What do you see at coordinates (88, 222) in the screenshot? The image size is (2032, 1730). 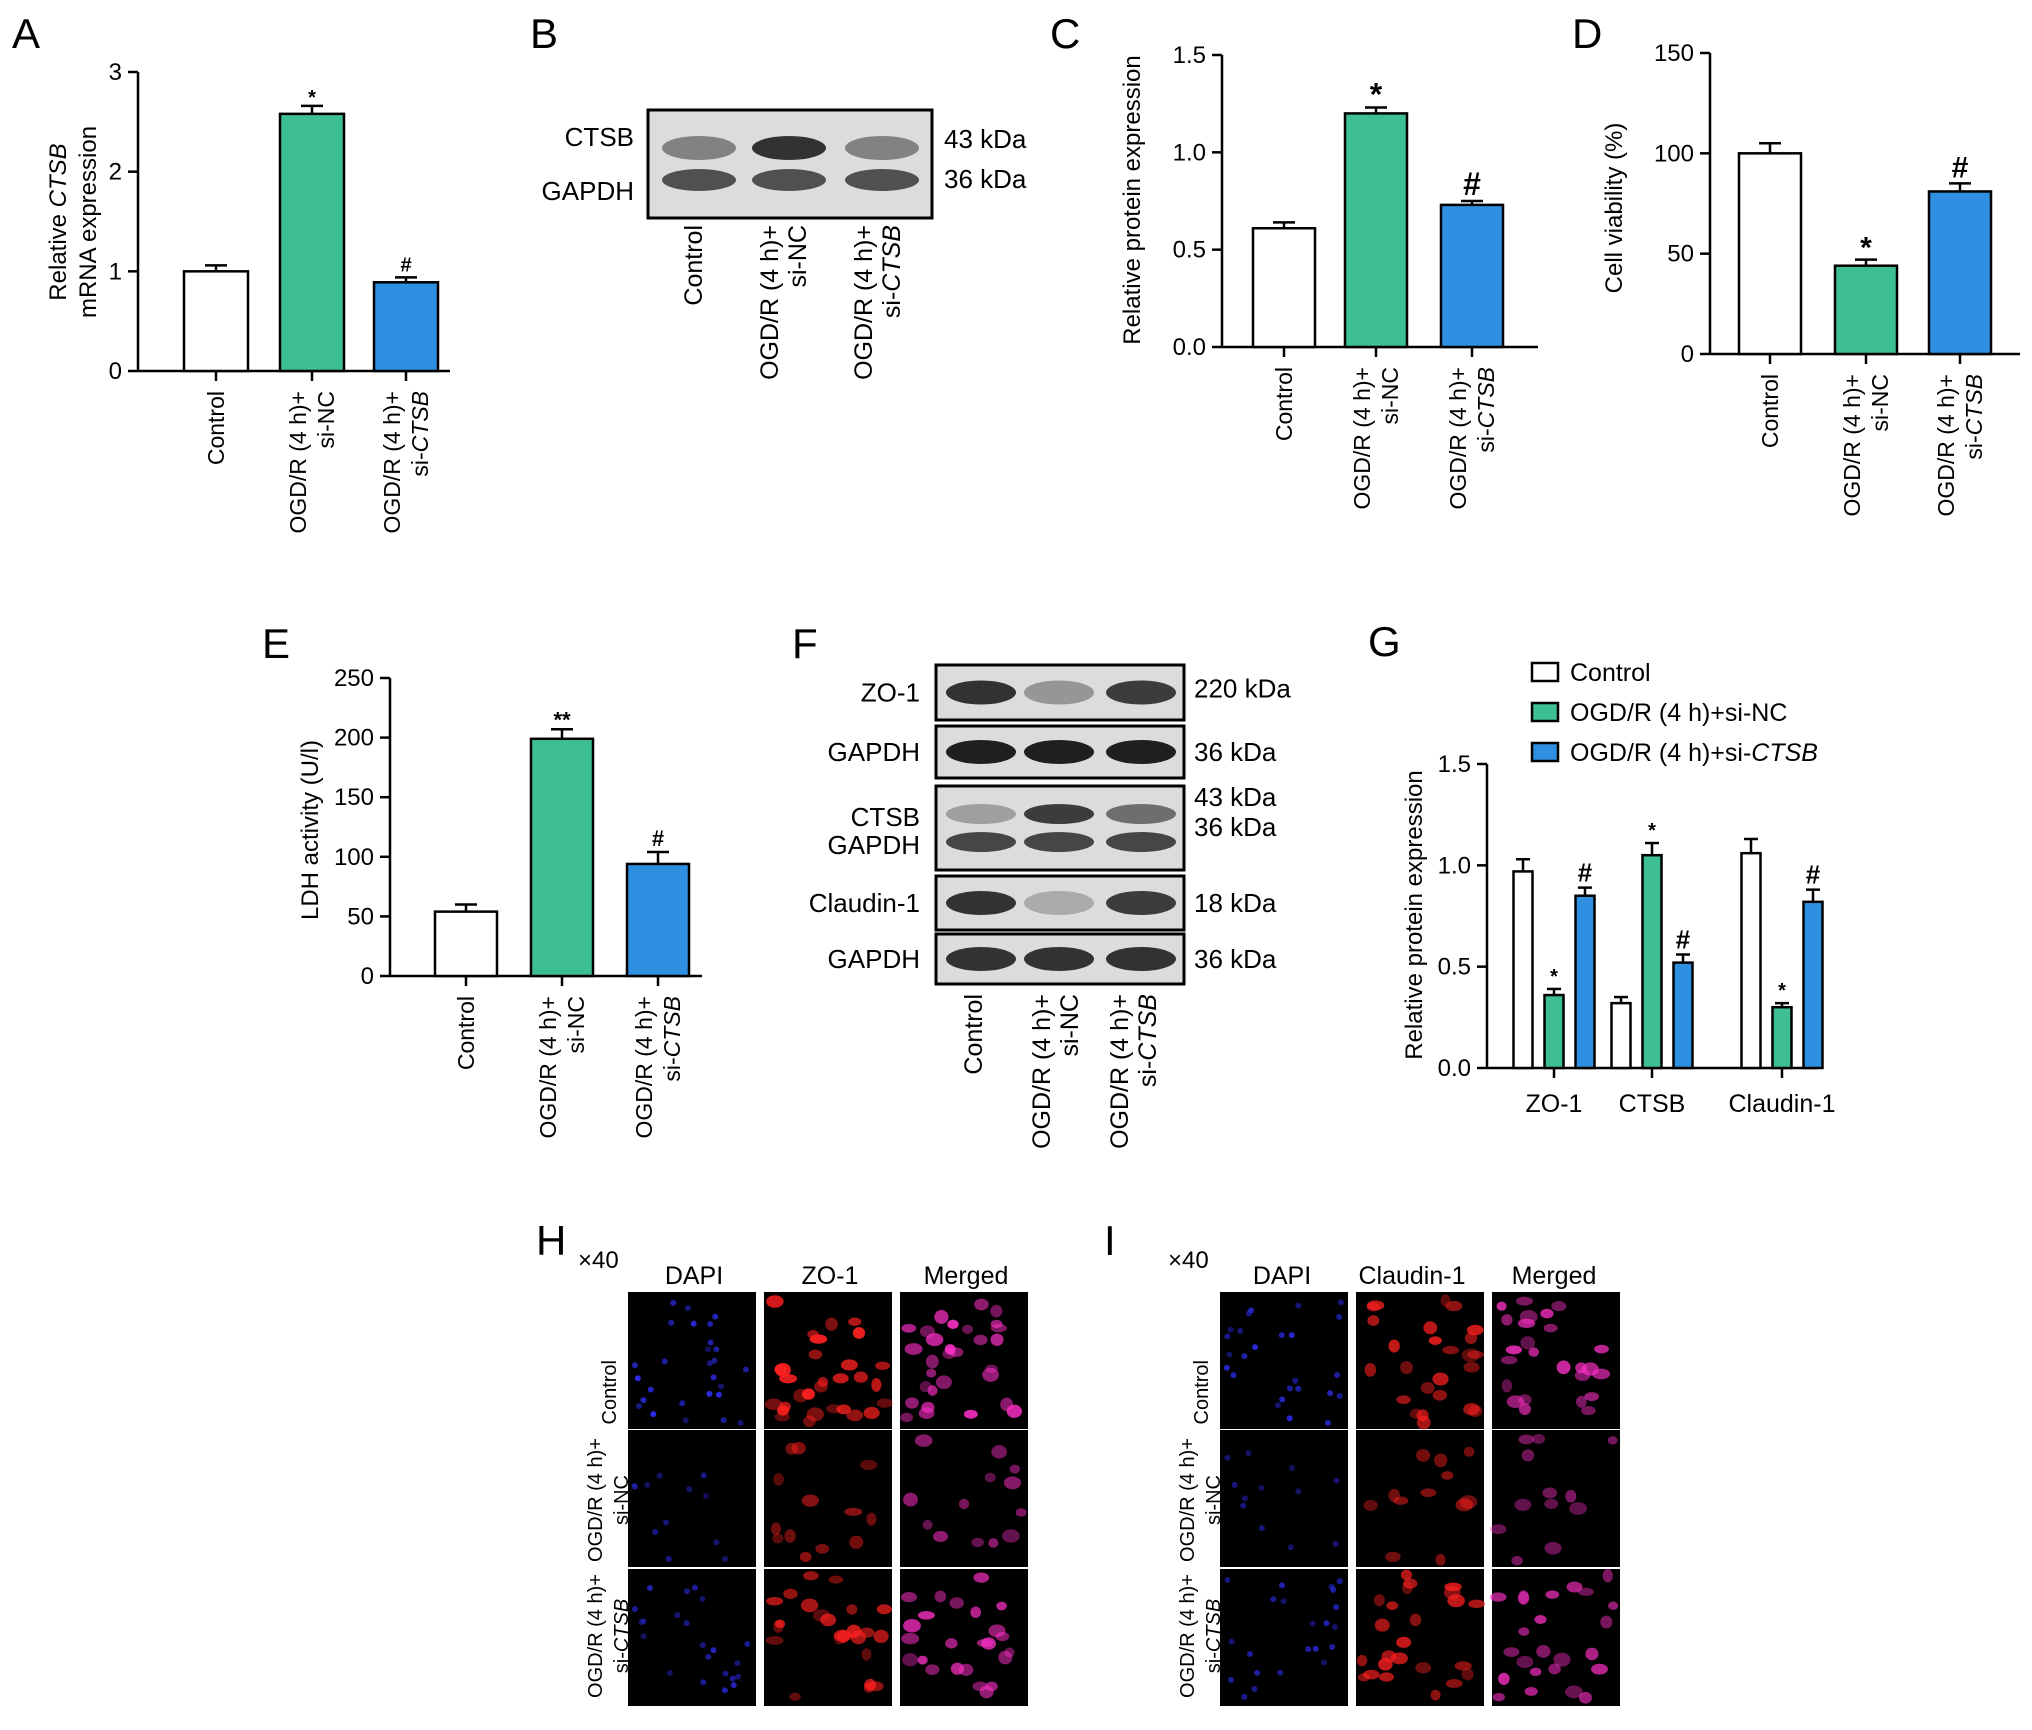 I see `y-axis-label-a: mRNA expression` at bounding box center [88, 222].